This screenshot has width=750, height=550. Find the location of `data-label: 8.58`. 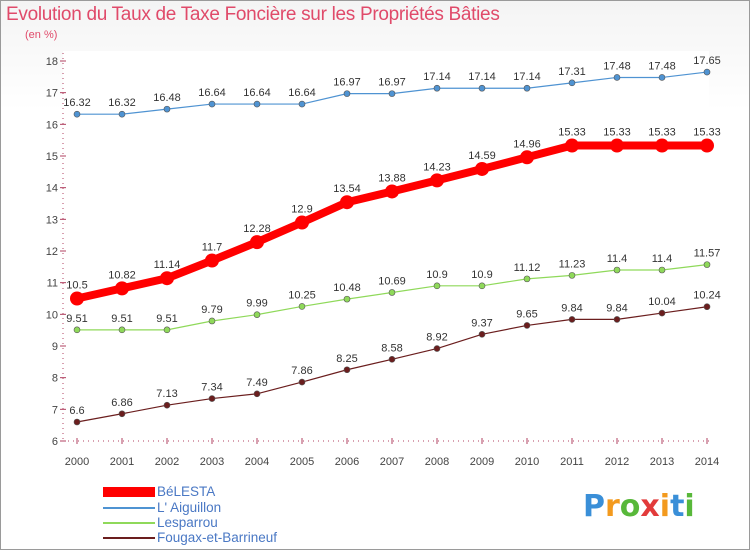

data-label: 8.58 is located at coordinates (391, 348).